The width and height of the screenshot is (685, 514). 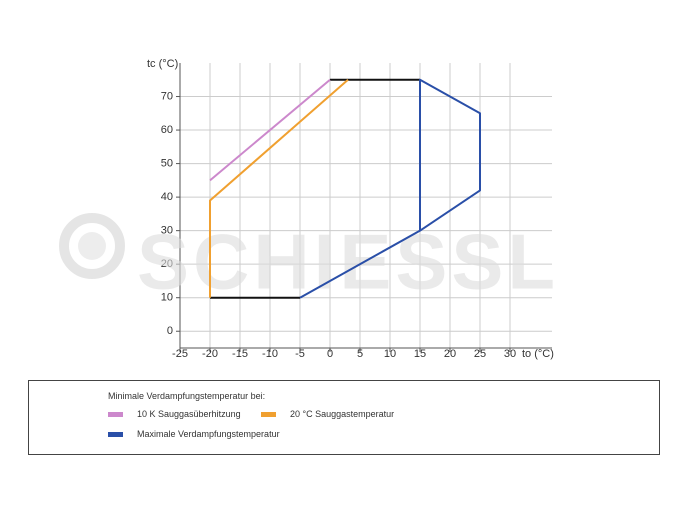 What do you see at coordinates (167, 130) in the screenshot?
I see `y-tick-label: 60` at bounding box center [167, 130].